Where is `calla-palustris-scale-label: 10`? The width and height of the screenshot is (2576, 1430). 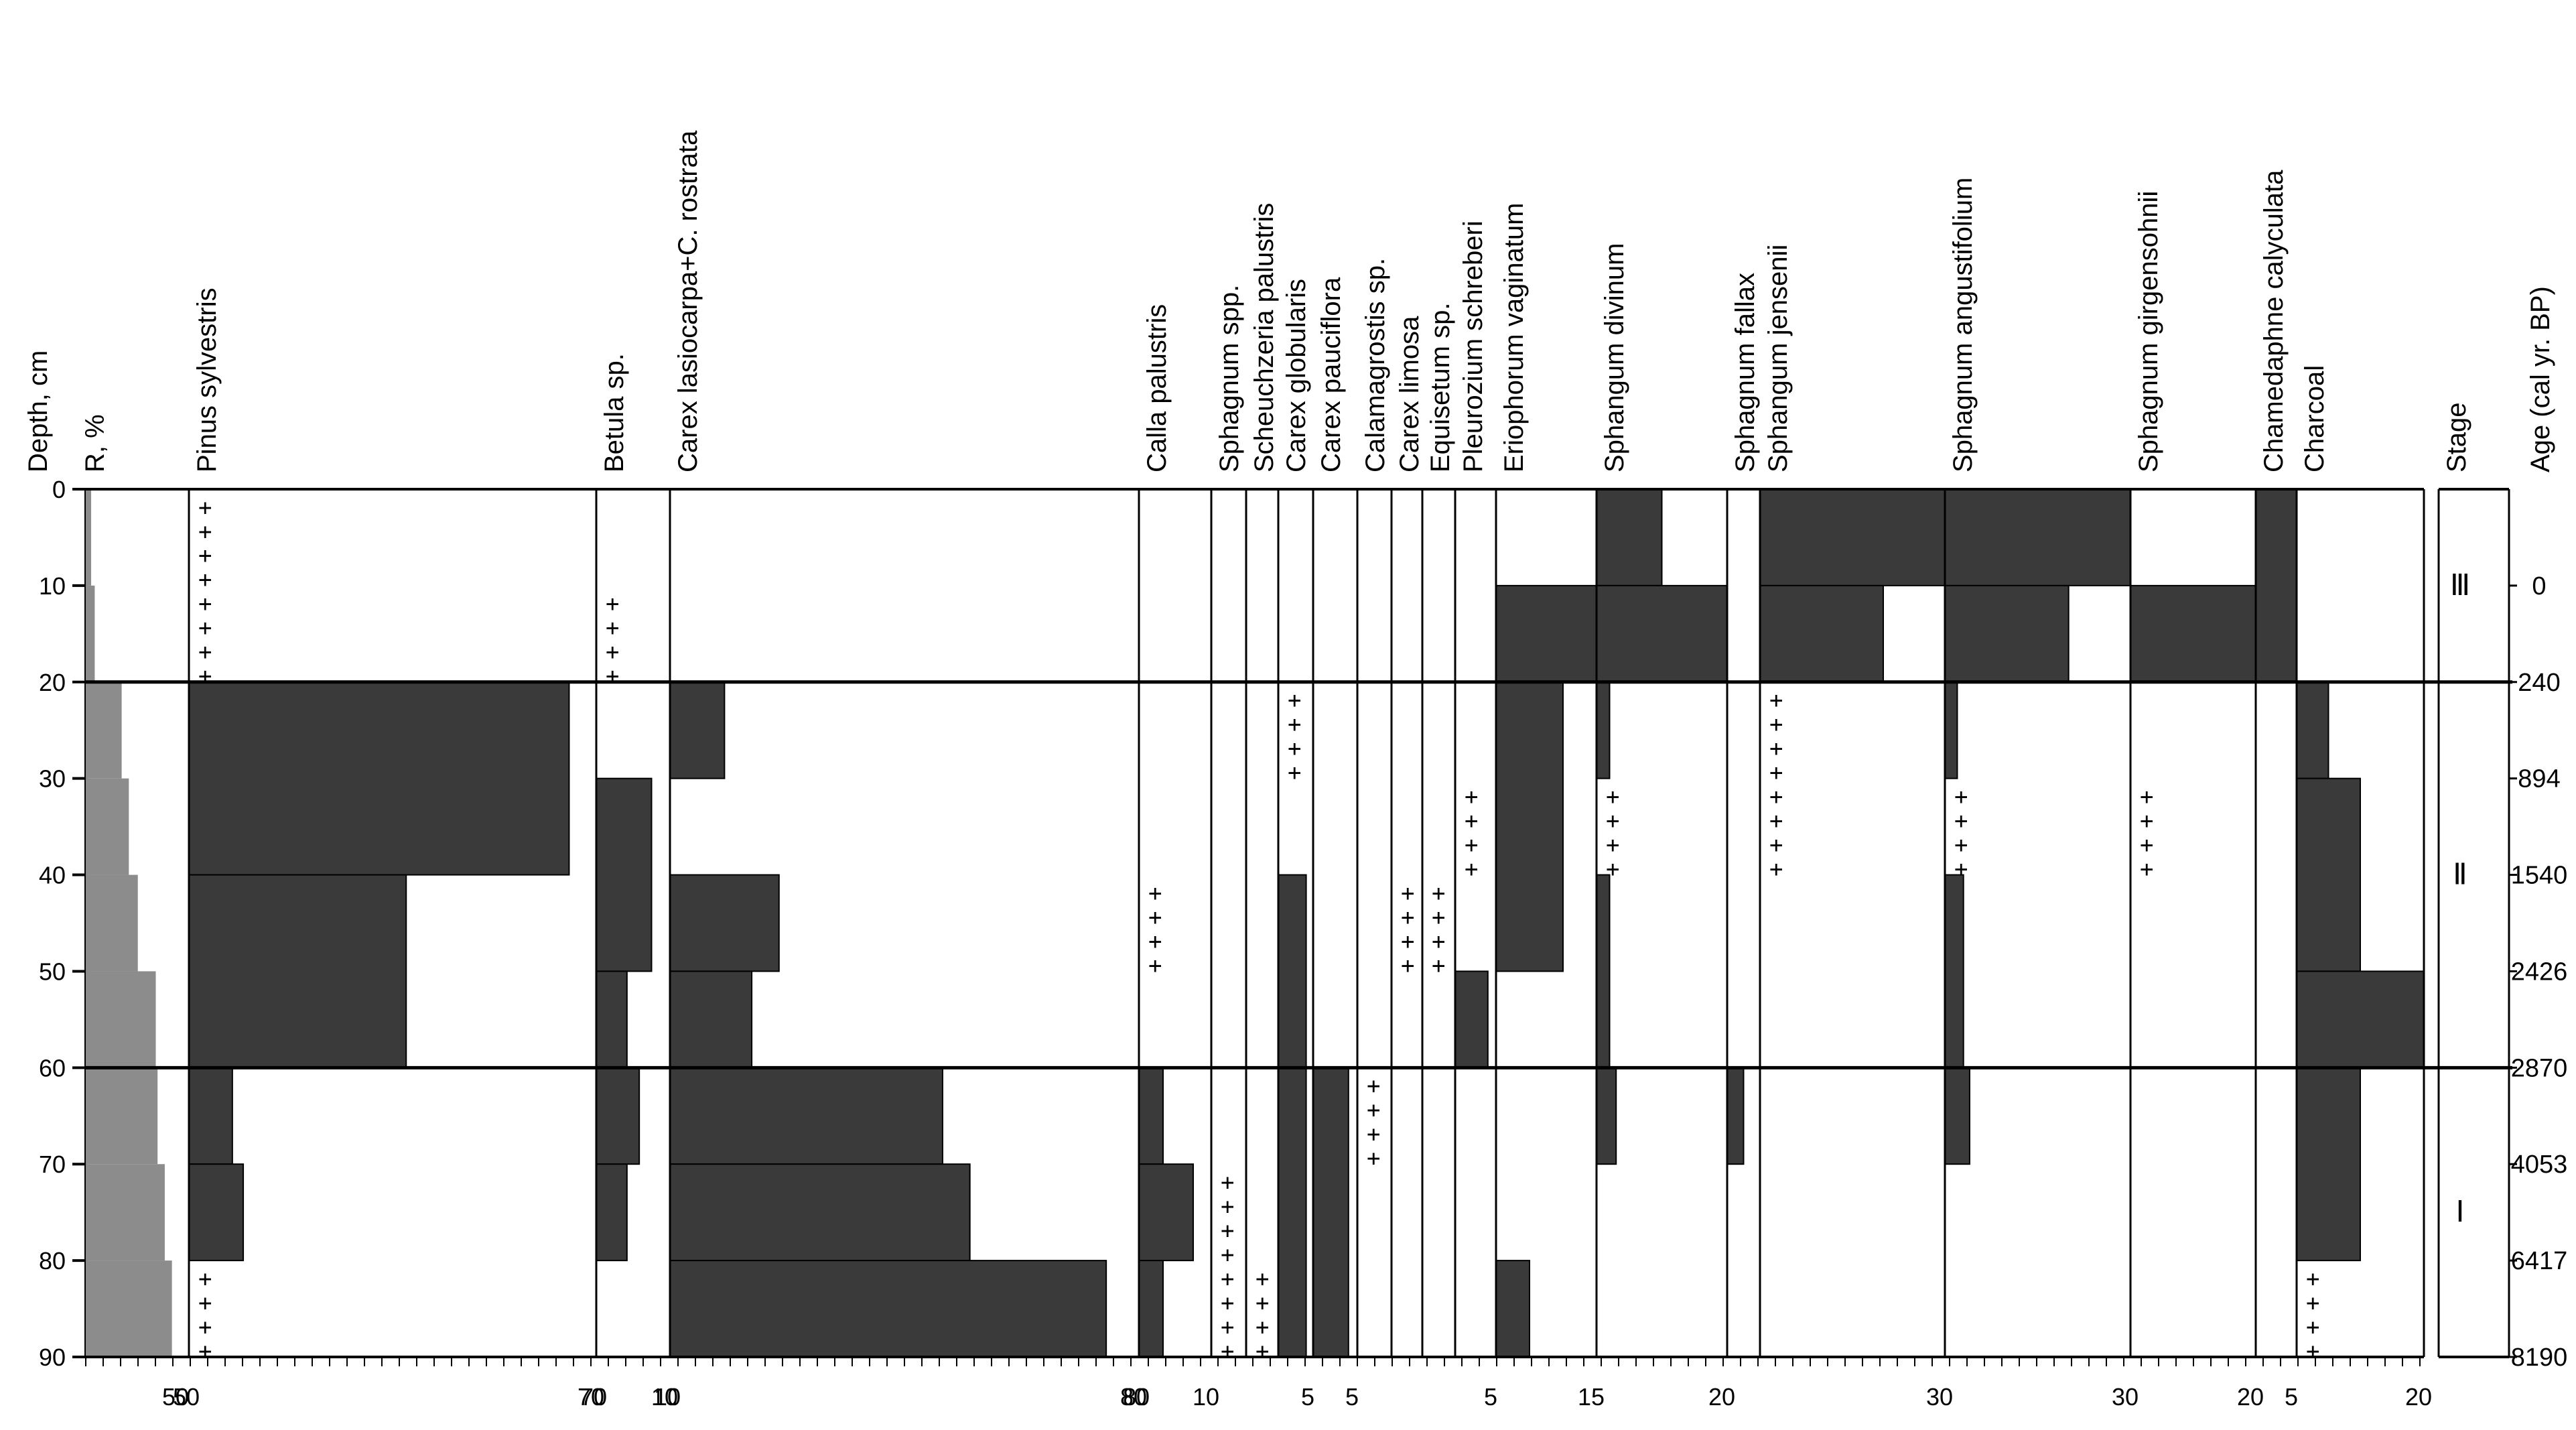
calla-palustris-scale-label: 10 is located at coordinates (1206, 1397).